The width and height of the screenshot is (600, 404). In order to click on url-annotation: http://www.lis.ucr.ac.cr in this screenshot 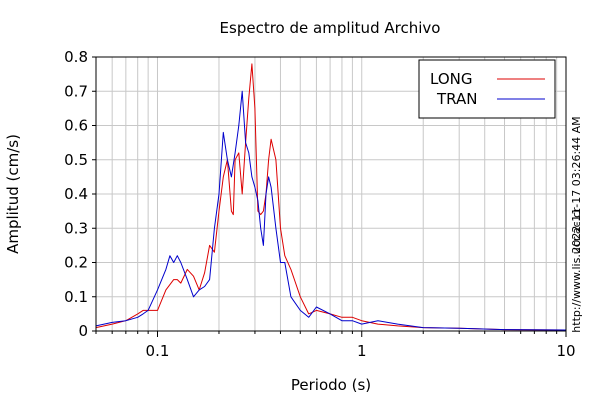, I will do `click(576, 270)`.